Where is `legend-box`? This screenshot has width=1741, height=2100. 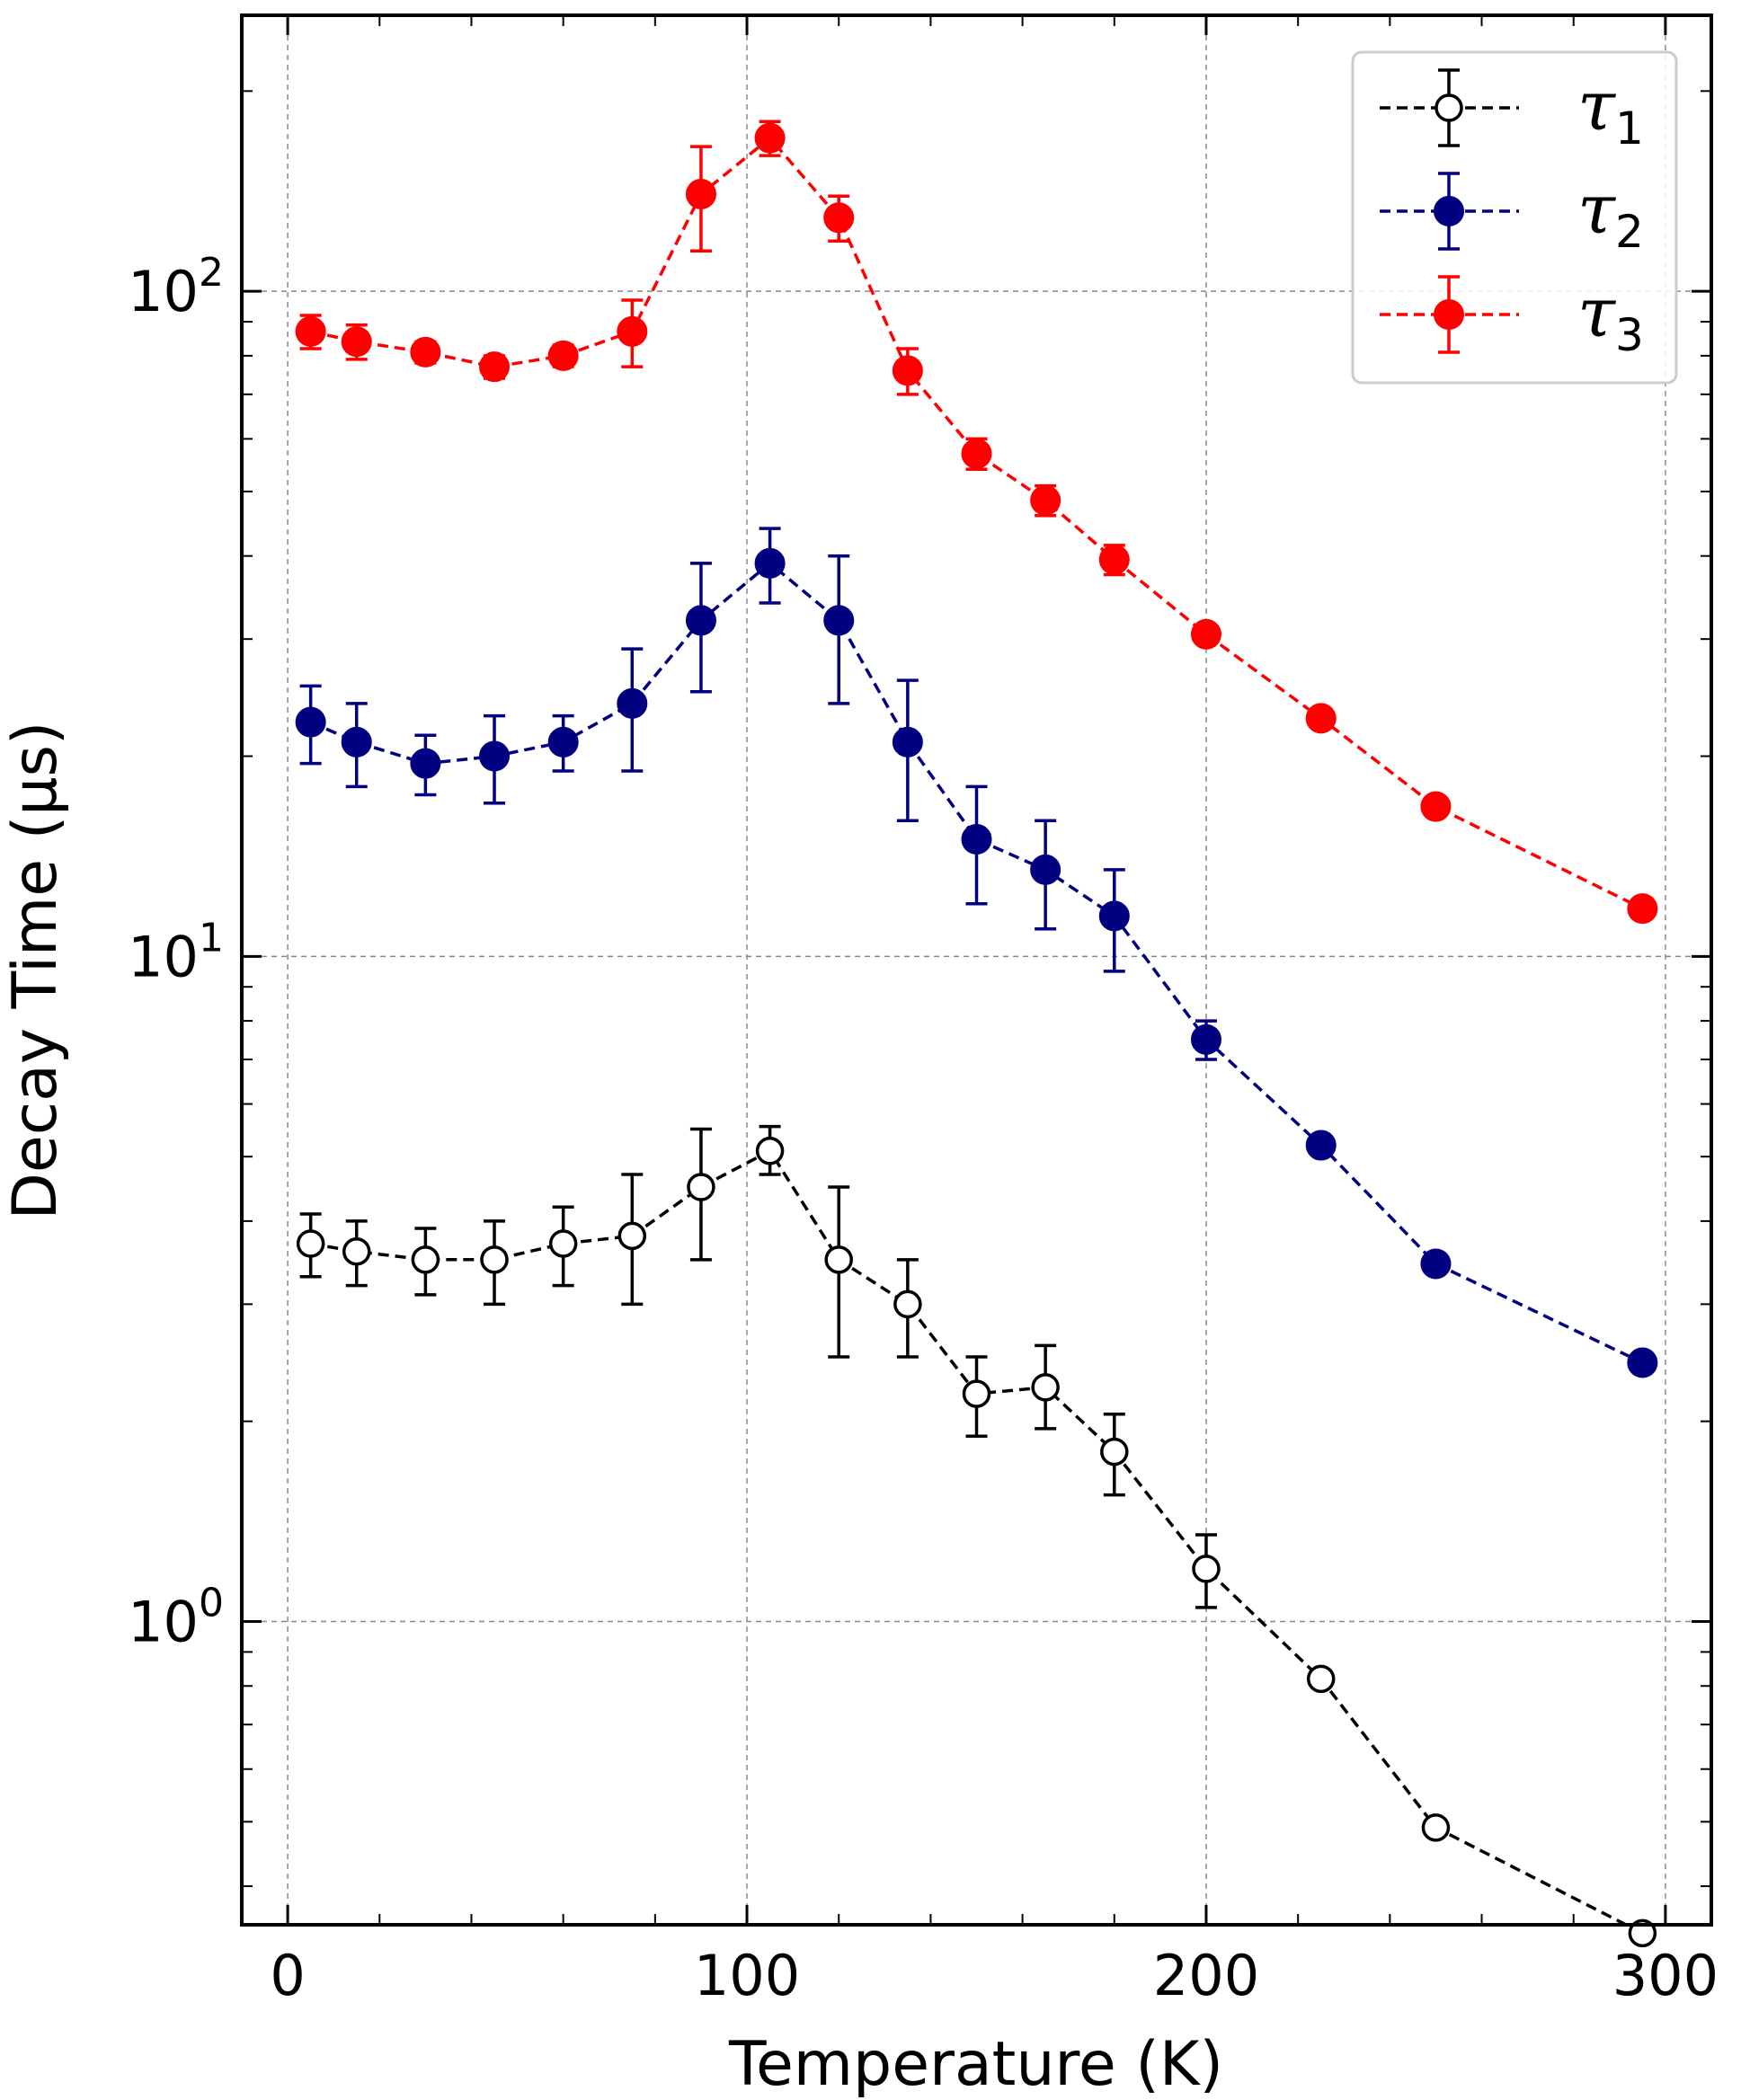 legend-box is located at coordinates (1515, 217).